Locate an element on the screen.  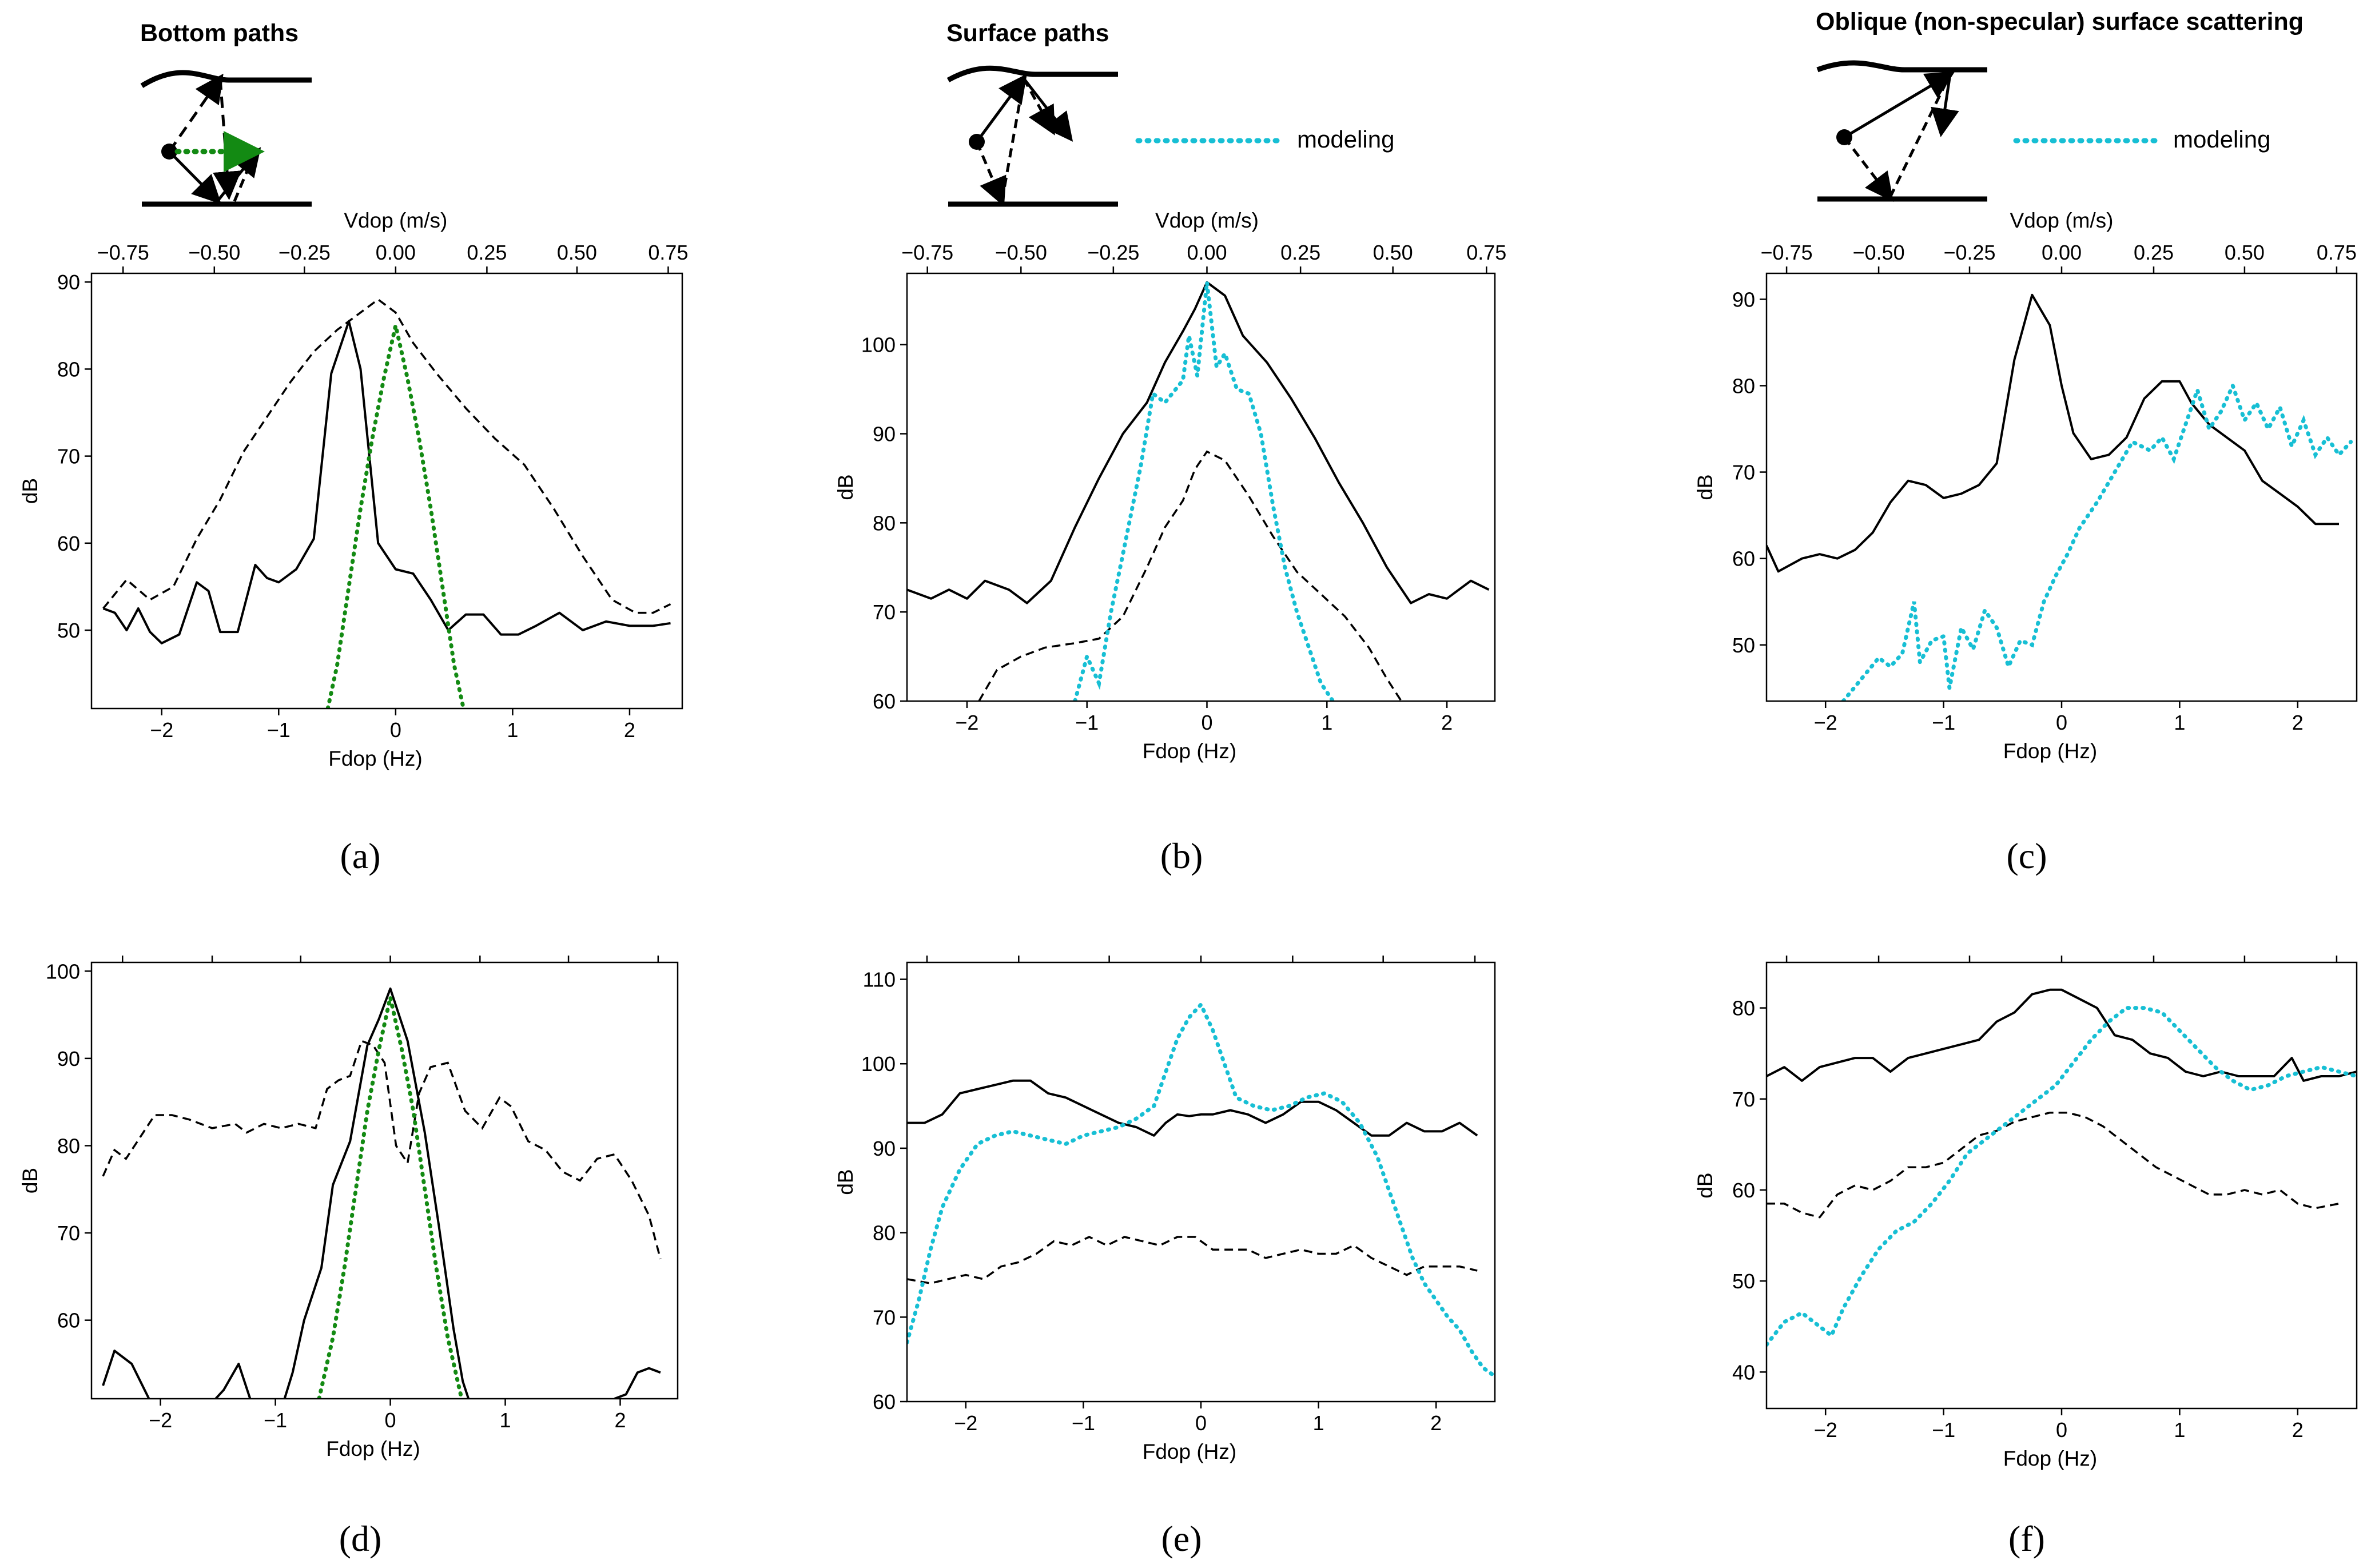
x-tick-label-f-1: −1 is located at coordinates (1943, 1430).